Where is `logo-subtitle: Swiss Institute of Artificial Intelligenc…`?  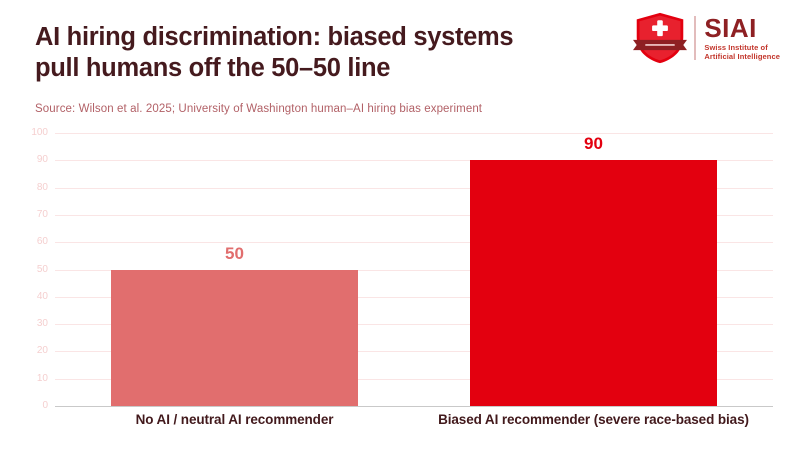 logo-subtitle: Swiss Institute of Artificial Intelligenc… is located at coordinates (742, 52).